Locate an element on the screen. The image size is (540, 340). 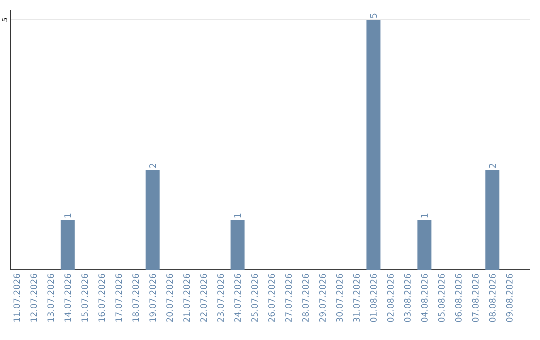
x-tick-label: 05.08.2026 is located at coordinates (441, 298).